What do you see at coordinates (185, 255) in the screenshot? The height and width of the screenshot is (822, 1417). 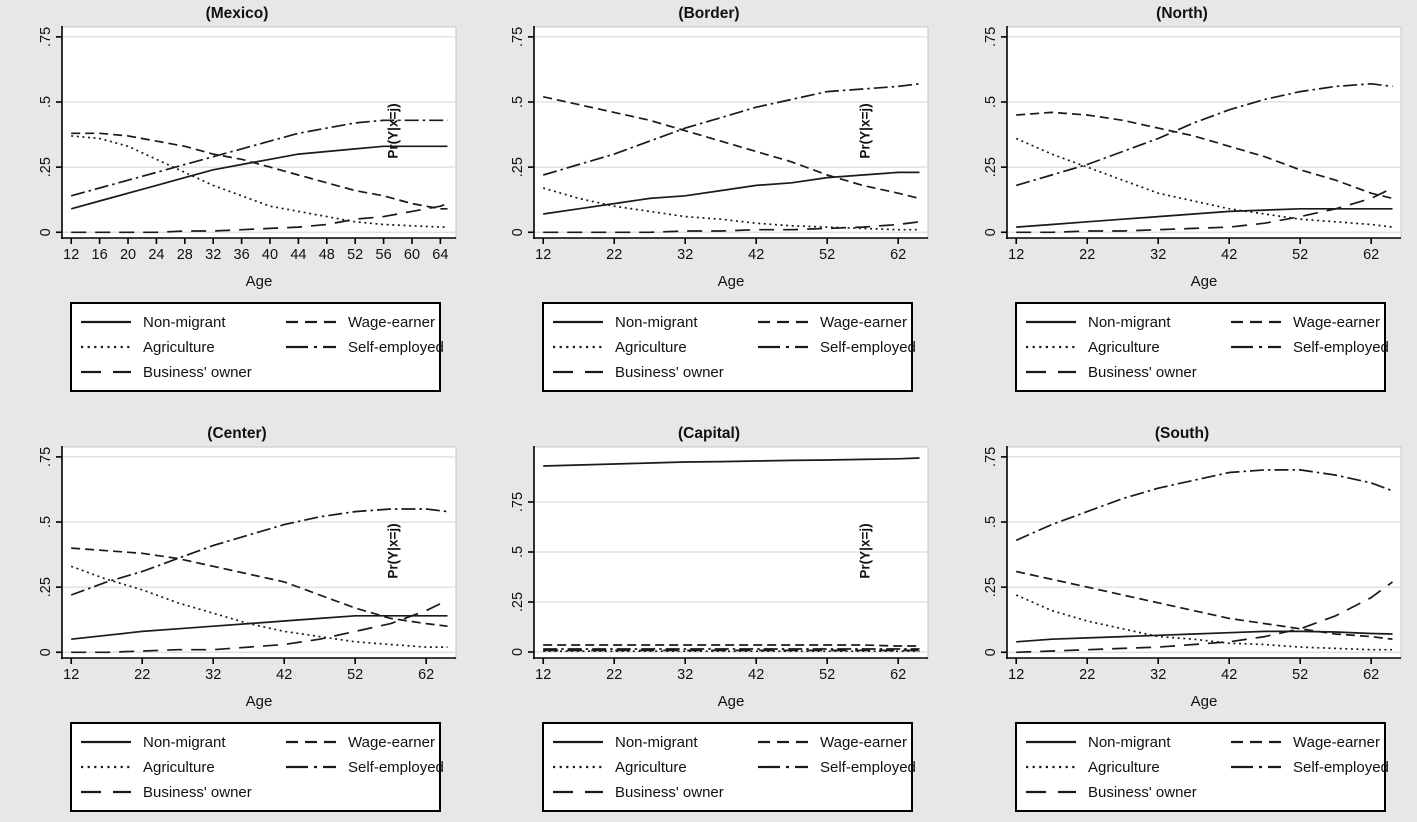 I see `x-tick-label: 28` at bounding box center [185, 255].